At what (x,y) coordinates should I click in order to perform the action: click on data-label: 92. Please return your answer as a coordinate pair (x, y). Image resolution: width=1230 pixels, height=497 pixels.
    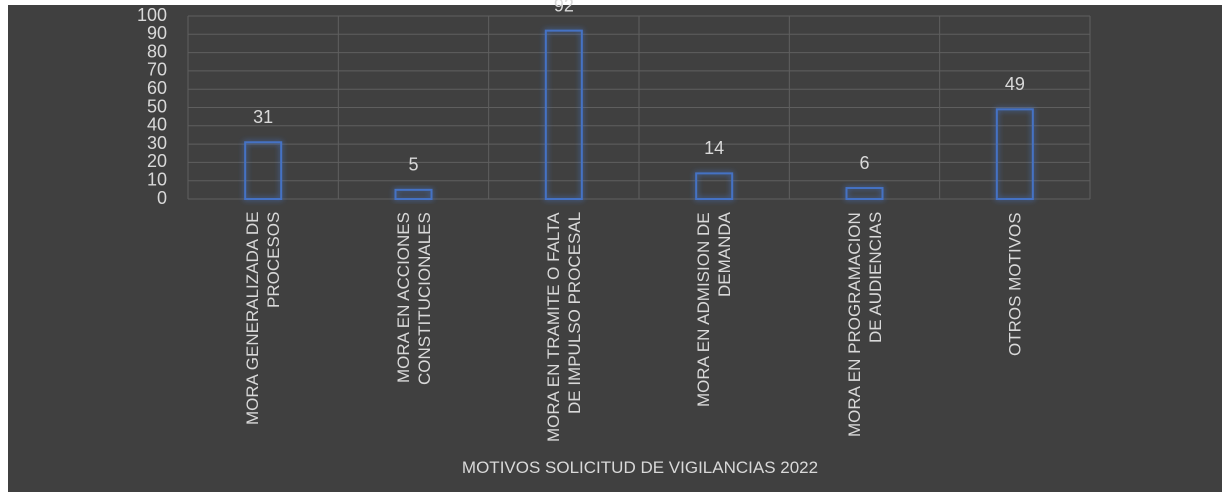
    Looking at the image, I should click on (564, 7).